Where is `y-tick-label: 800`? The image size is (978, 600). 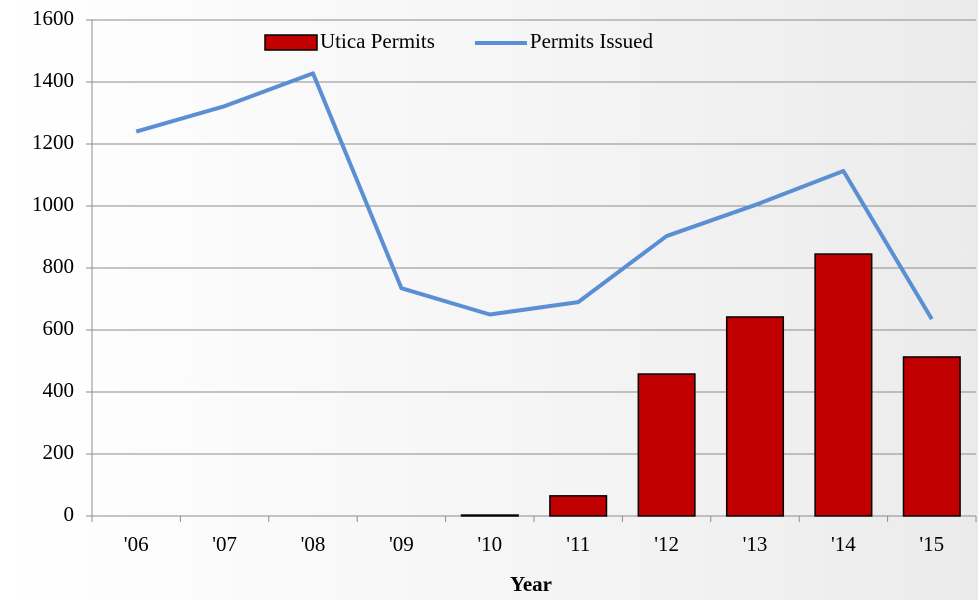 y-tick-label: 800 is located at coordinates (59, 266).